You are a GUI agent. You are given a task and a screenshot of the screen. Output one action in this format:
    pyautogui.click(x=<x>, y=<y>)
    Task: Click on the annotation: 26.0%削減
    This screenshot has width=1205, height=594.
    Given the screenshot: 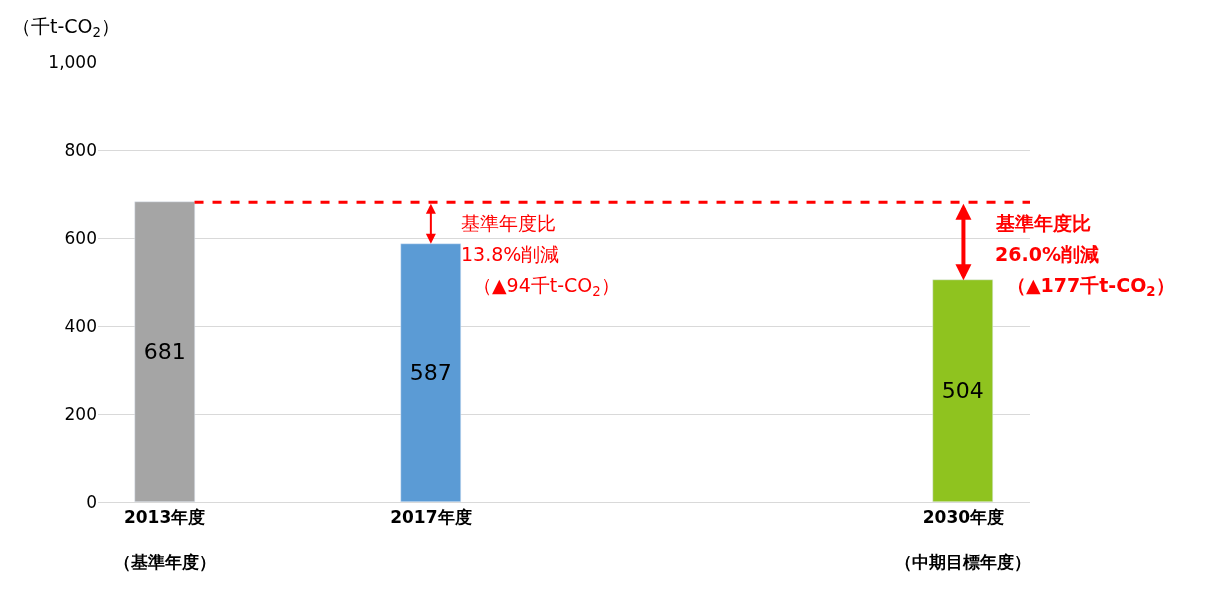 What is the action you would take?
    pyautogui.click(x=1047, y=254)
    